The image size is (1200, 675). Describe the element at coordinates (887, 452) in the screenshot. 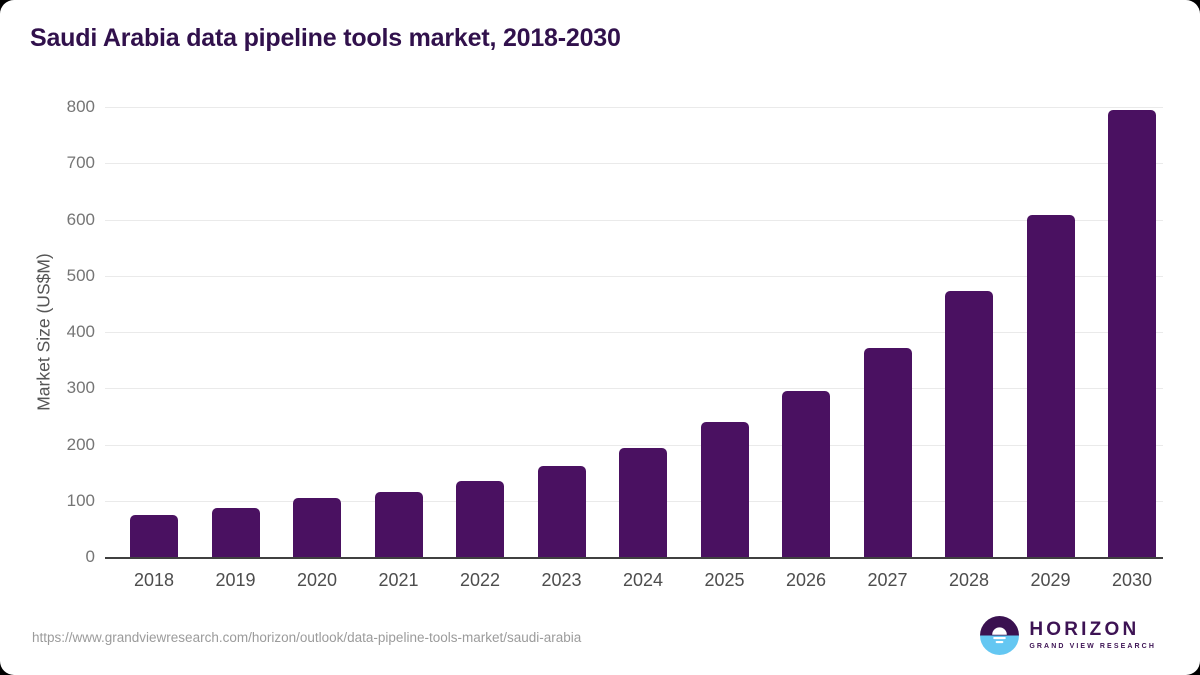

I see `bar-2027` at that location.